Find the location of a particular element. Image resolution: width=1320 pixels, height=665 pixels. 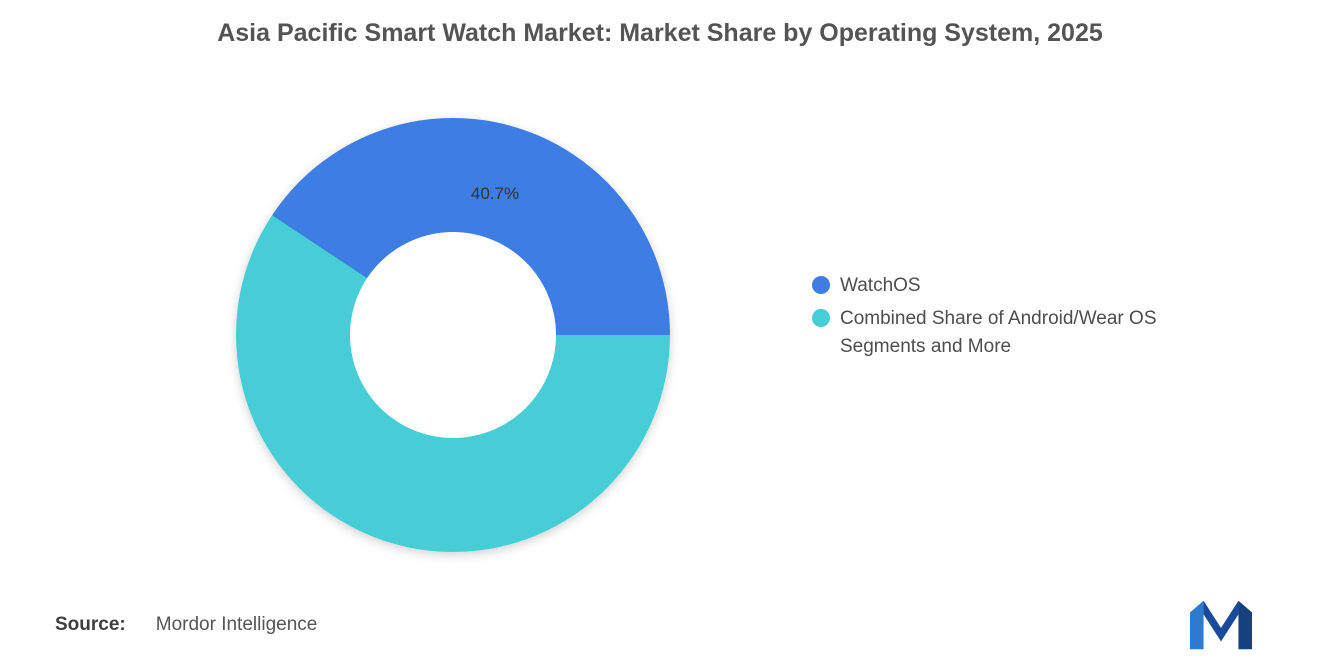

logo-middle-chevron is located at coordinates (1221, 621).